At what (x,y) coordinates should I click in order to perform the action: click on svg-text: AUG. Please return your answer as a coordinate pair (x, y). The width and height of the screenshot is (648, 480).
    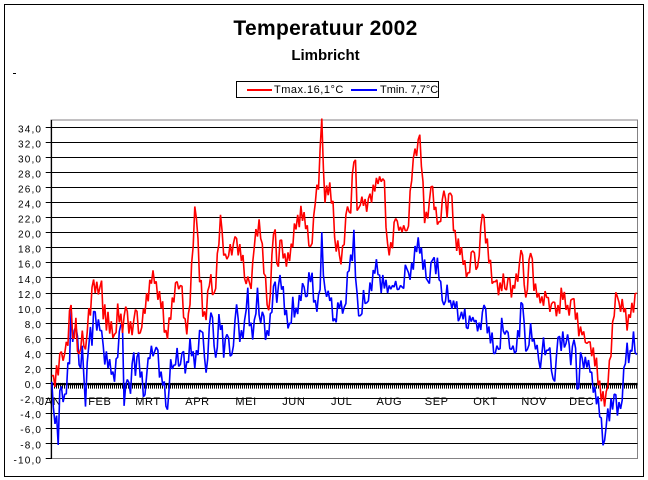
    Looking at the image, I should click on (389, 402).